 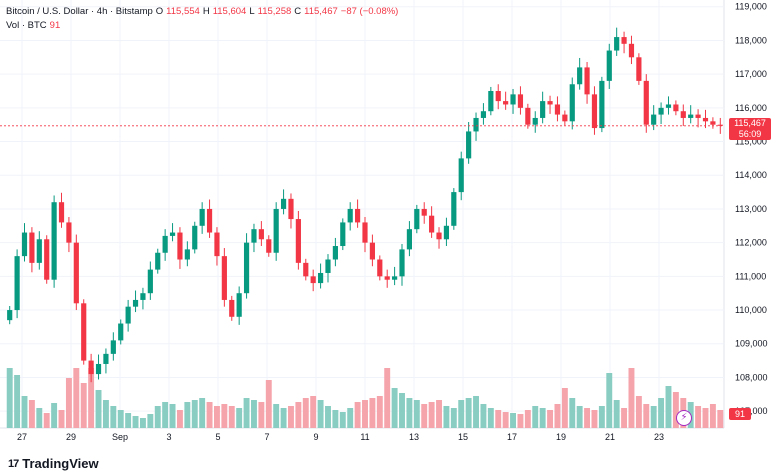 What do you see at coordinates (53, 463) in the screenshot?
I see `tradingview-logo: 17 TradingView` at bounding box center [53, 463].